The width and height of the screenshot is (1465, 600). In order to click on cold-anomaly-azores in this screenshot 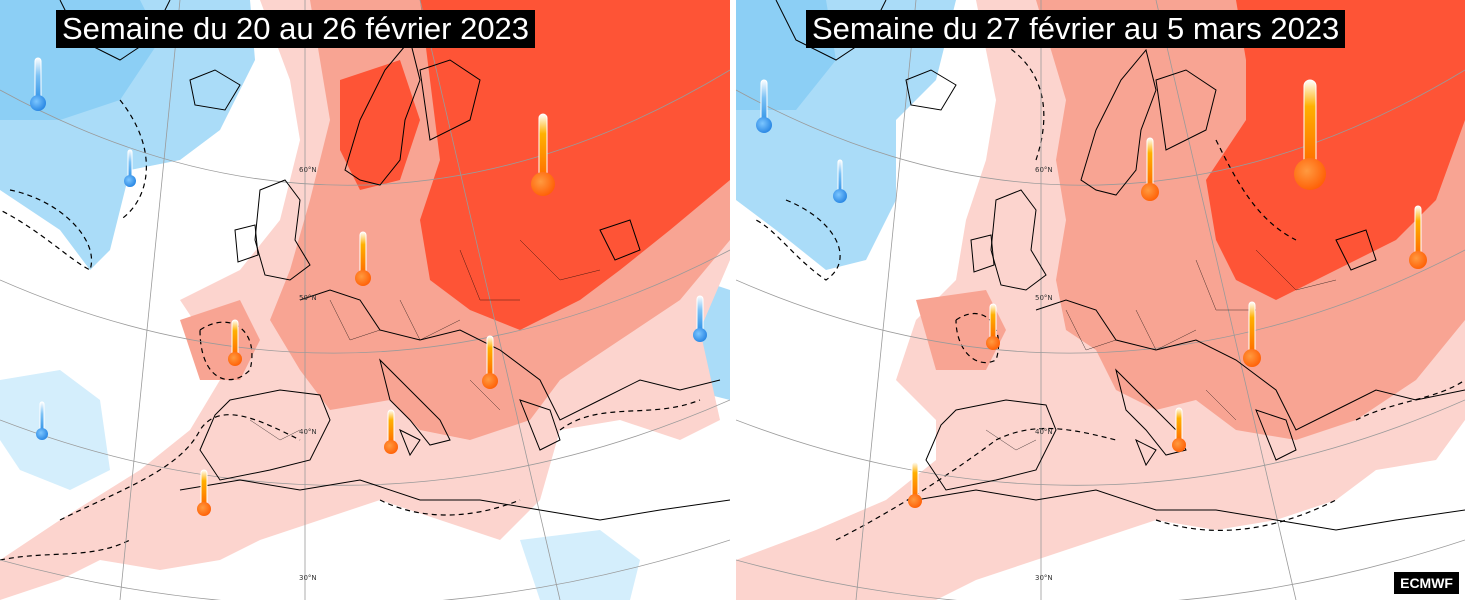, I will do `click(55, 430)`.